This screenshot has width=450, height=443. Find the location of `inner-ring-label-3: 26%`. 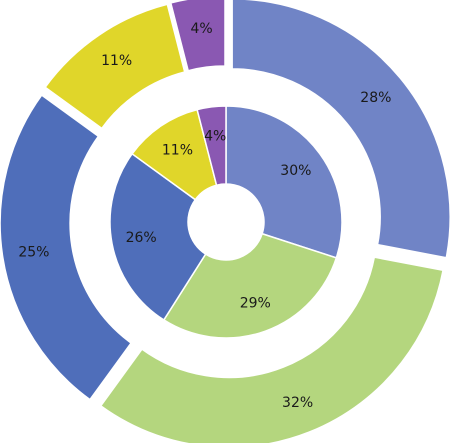

inner-ring-label-3: 26% is located at coordinates (141, 238).